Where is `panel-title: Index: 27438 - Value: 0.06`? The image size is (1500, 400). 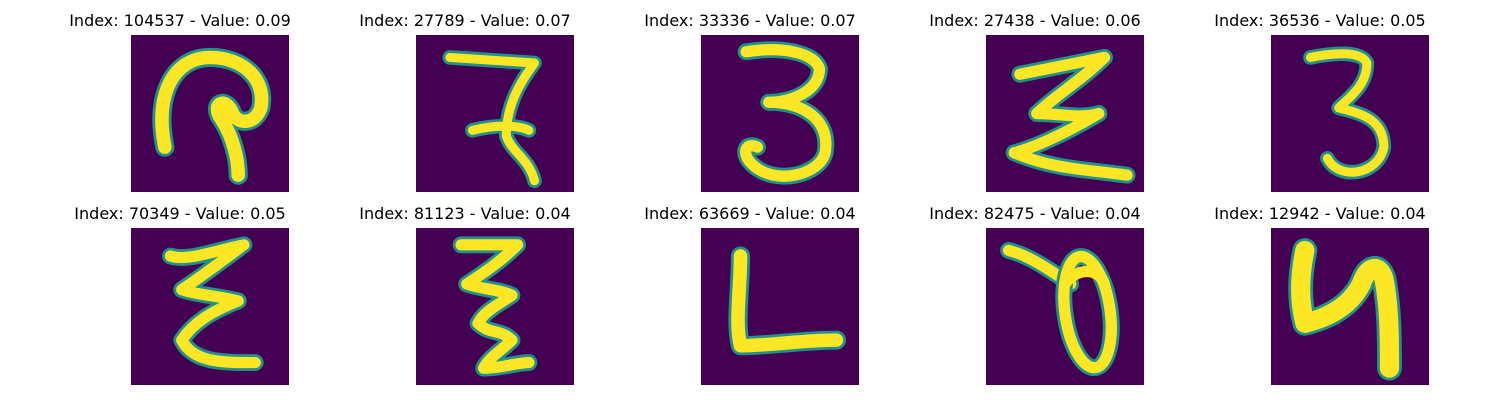
panel-title: Index: 27438 - Value: 0.06 is located at coordinates (1035, 20).